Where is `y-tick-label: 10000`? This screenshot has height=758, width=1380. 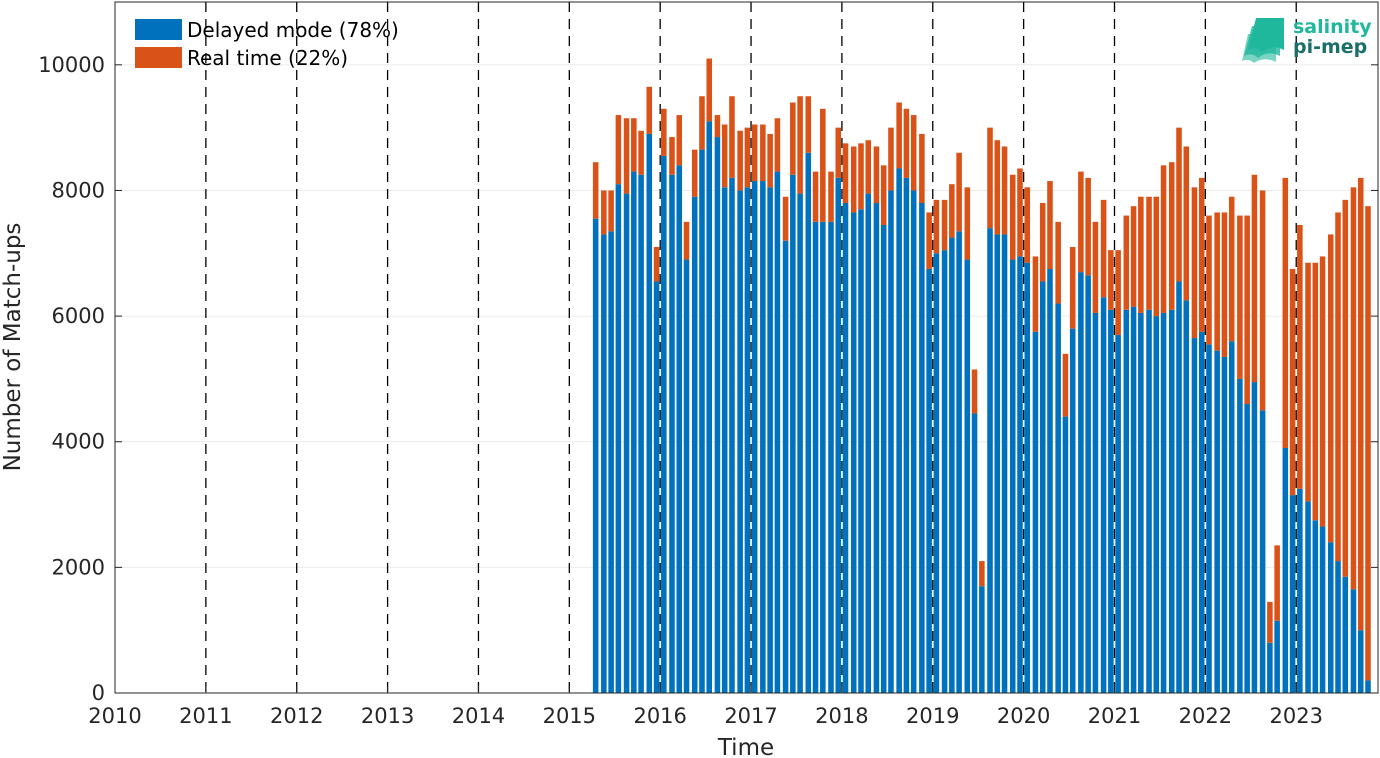 y-tick-label: 10000 is located at coordinates (71, 65).